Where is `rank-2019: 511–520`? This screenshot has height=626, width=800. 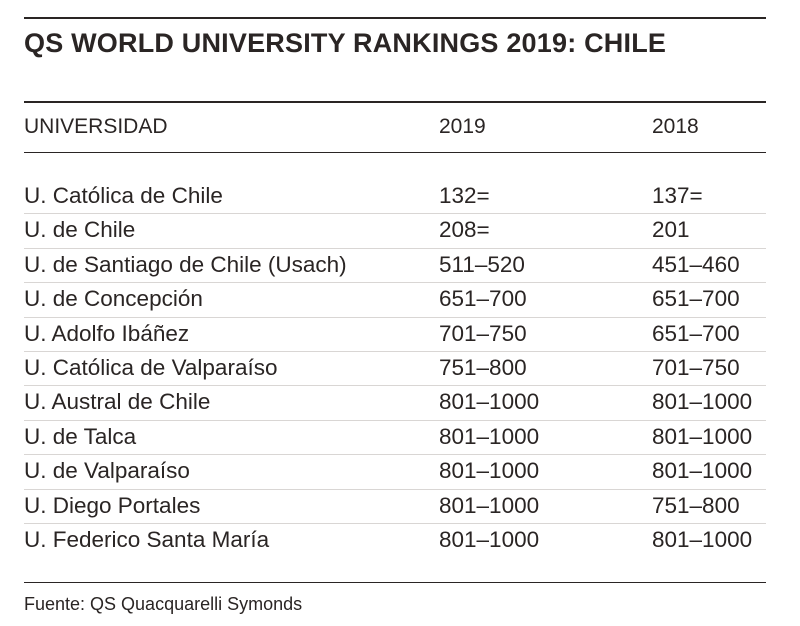
rank-2019: 511–520 is located at coordinates (482, 264).